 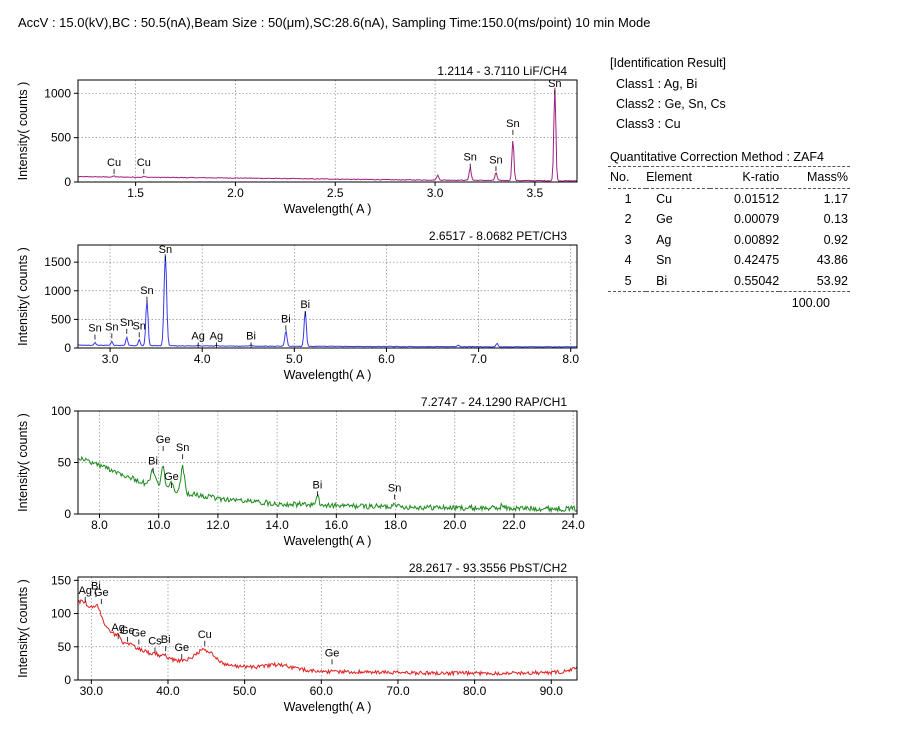 What do you see at coordinates (757, 280) in the screenshot?
I see `row-k-ratio: 0.55042` at bounding box center [757, 280].